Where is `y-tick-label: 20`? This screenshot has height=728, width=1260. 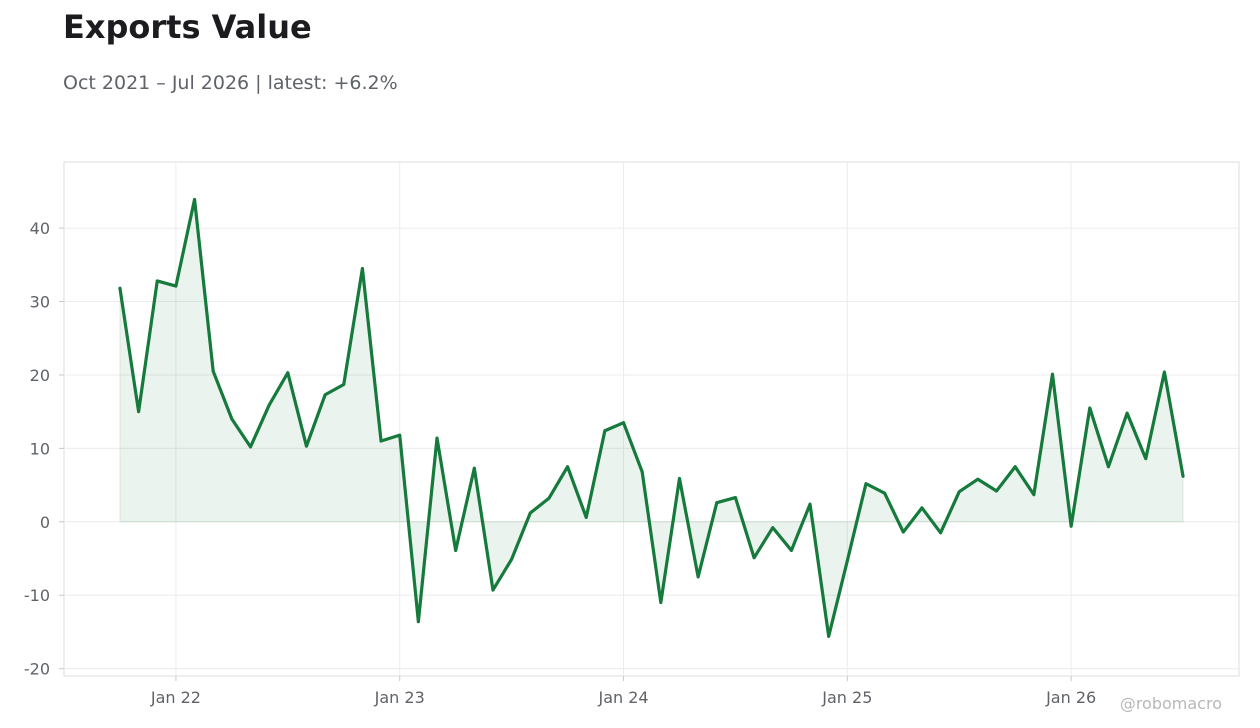
y-tick-label: 20 is located at coordinates (40, 375).